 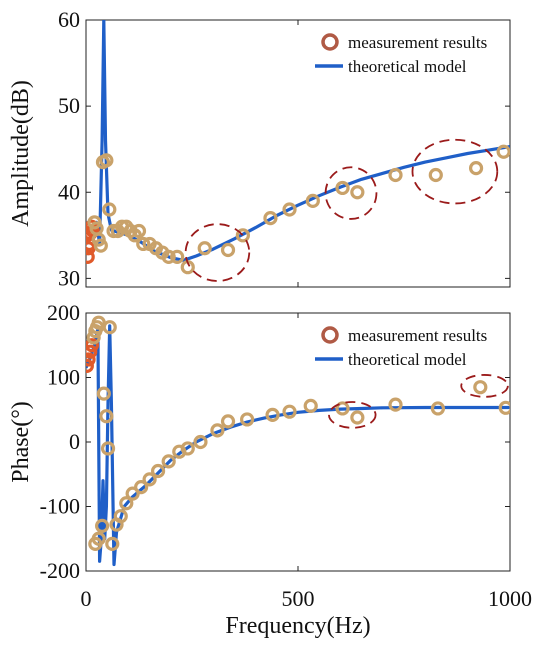 What do you see at coordinates (297, 626) in the screenshot?
I see `x-axis-label: Frequency(Hz)` at bounding box center [297, 626].